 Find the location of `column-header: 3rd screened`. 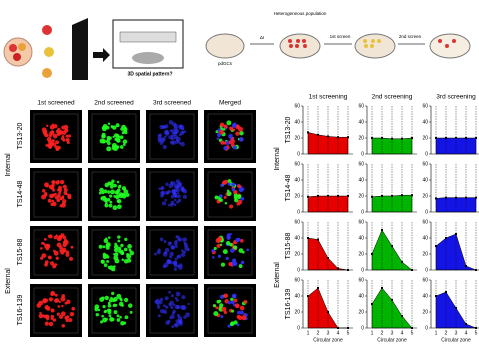

column-header: 3rd screened is located at coordinates (172, 103).